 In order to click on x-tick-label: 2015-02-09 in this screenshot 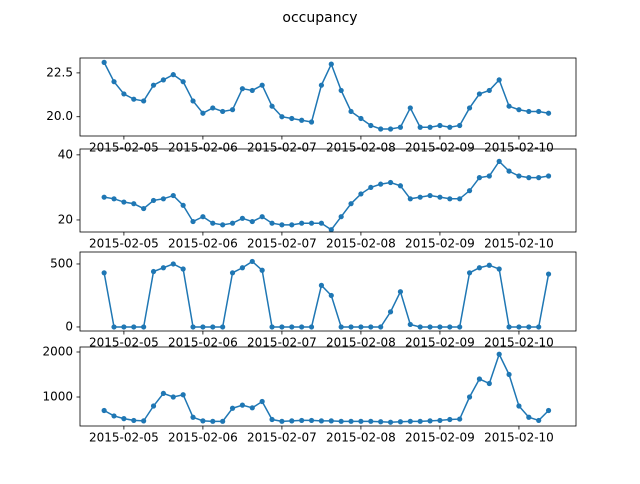, I will do `click(440, 343)`.